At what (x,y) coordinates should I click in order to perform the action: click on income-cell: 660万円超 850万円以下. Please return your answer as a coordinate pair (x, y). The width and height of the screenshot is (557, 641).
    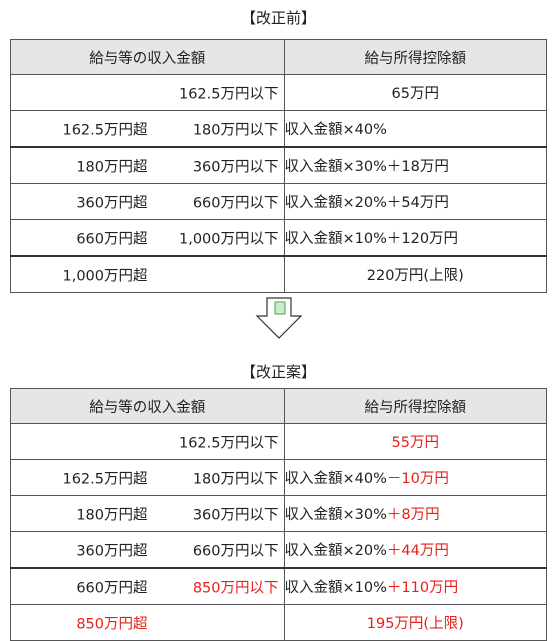
    Looking at the image, I should click on (147, 586).